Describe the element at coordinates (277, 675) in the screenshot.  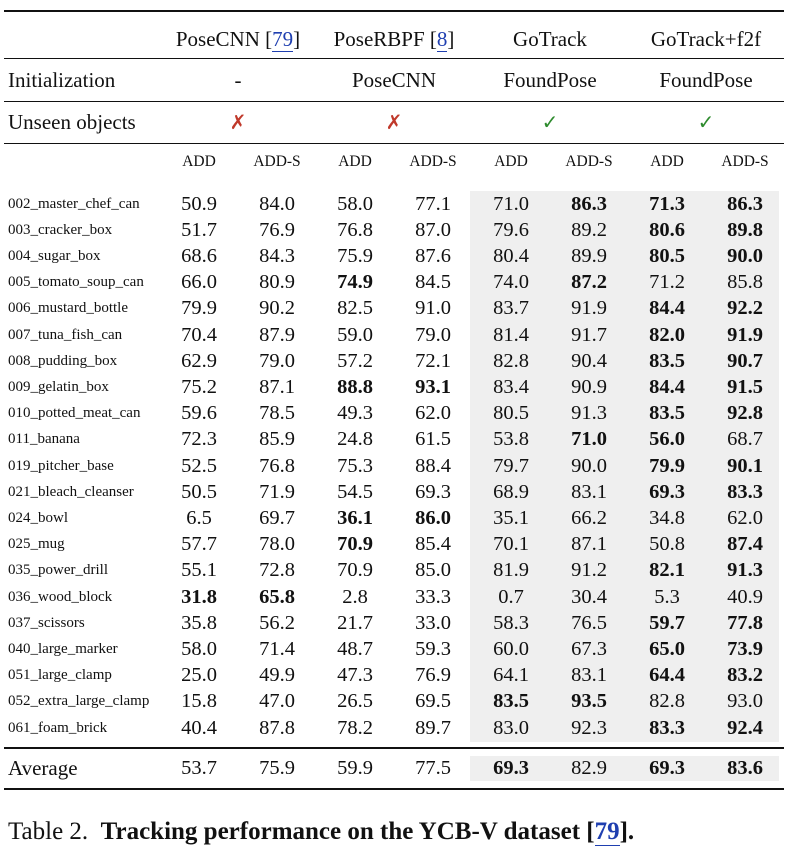
I see `value-cell: 49.9` at that location.